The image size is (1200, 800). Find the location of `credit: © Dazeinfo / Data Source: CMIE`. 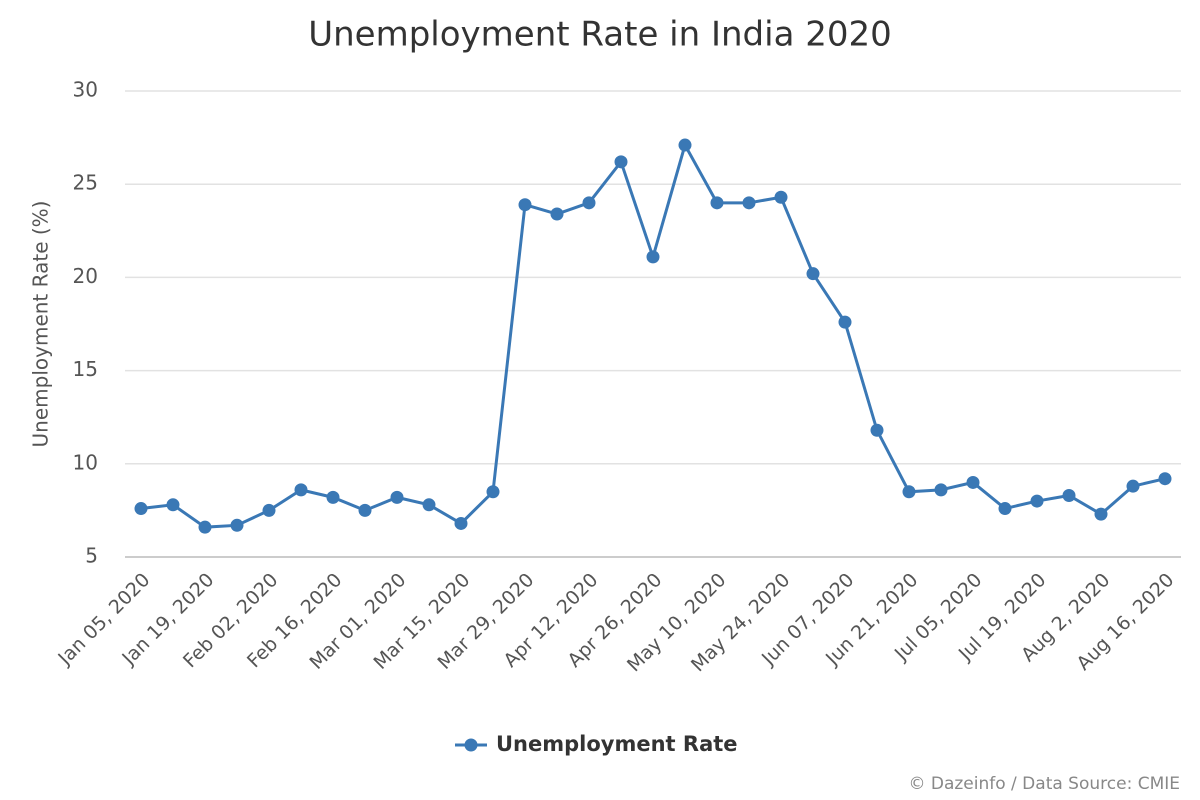

credit: © Dazeinfo / Data Source: CMIE is located at coordinates (1044, 784).